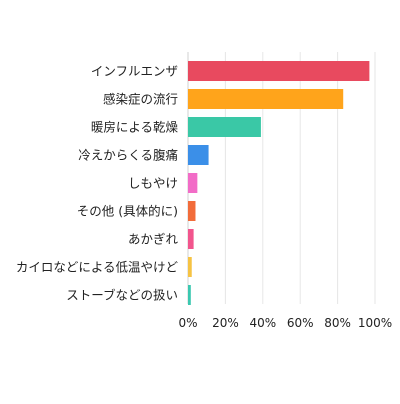  Describe the element at coordinates (153, 239) in the screenshot. I see `category-label: あかぎれ` at that location.